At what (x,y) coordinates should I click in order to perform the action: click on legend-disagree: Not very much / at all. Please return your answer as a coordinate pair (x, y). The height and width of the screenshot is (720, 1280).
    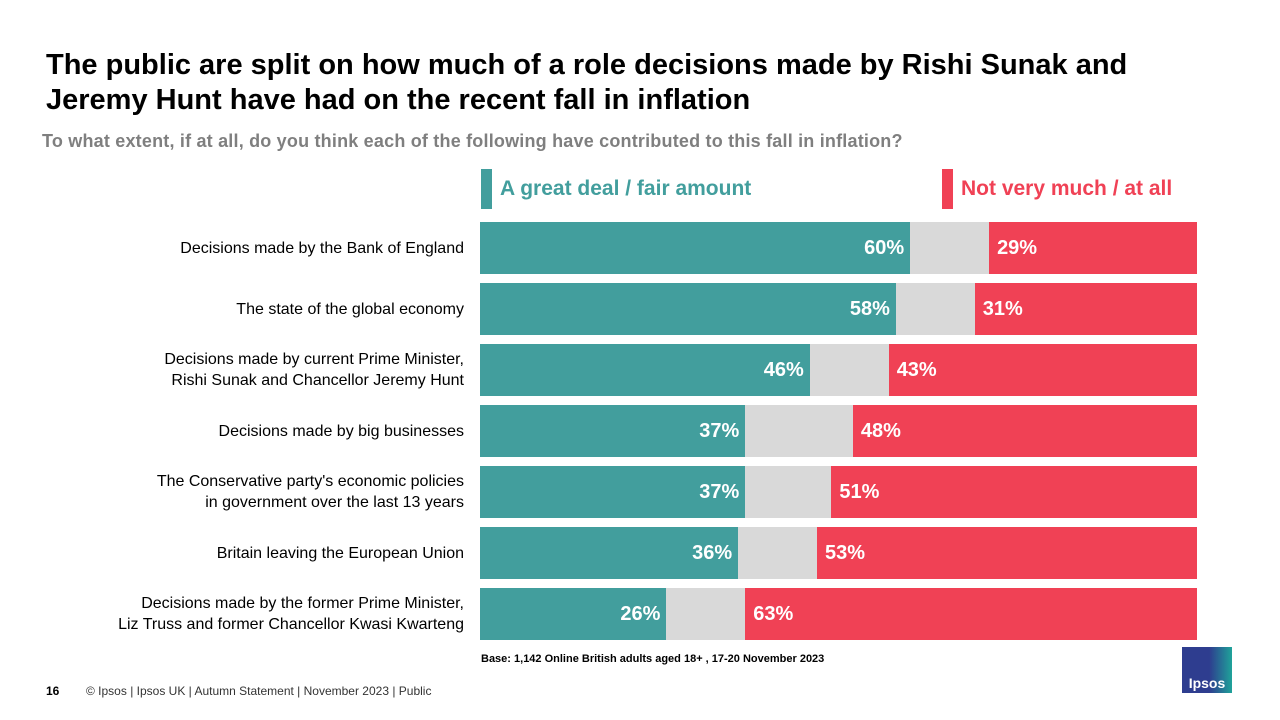
    Looking at the image, I should click on (1057, 189).